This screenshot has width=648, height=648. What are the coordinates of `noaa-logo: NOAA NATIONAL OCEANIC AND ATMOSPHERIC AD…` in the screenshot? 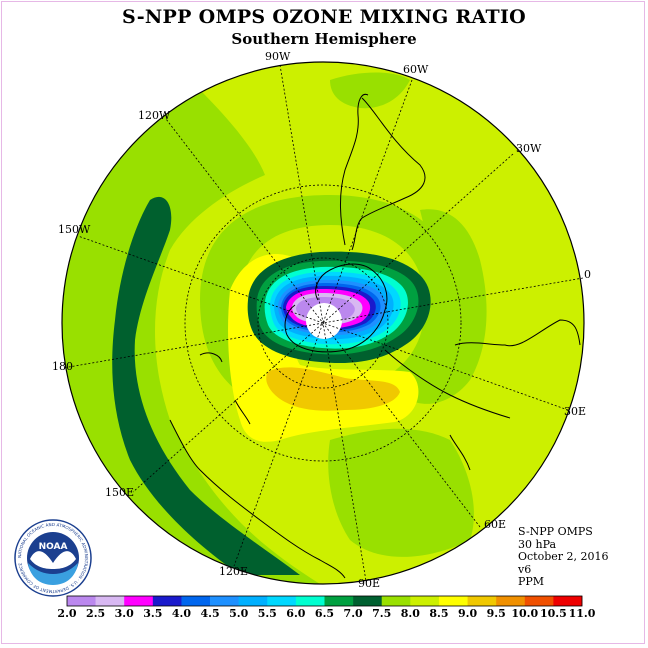 It's located at (53, 558).